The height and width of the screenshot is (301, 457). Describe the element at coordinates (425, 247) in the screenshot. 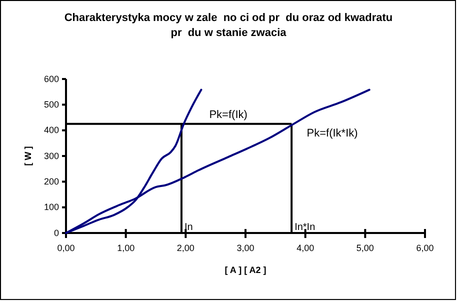

I see `x-tick-label: 6,00` at that location.